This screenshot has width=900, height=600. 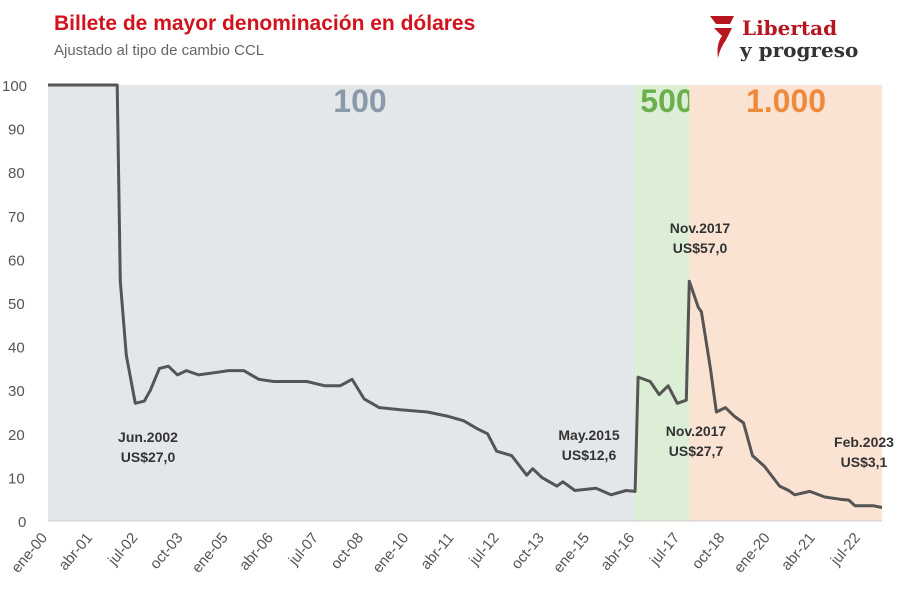 I want to click on x-tick-label: ene-15, so click(x=571, y=553).